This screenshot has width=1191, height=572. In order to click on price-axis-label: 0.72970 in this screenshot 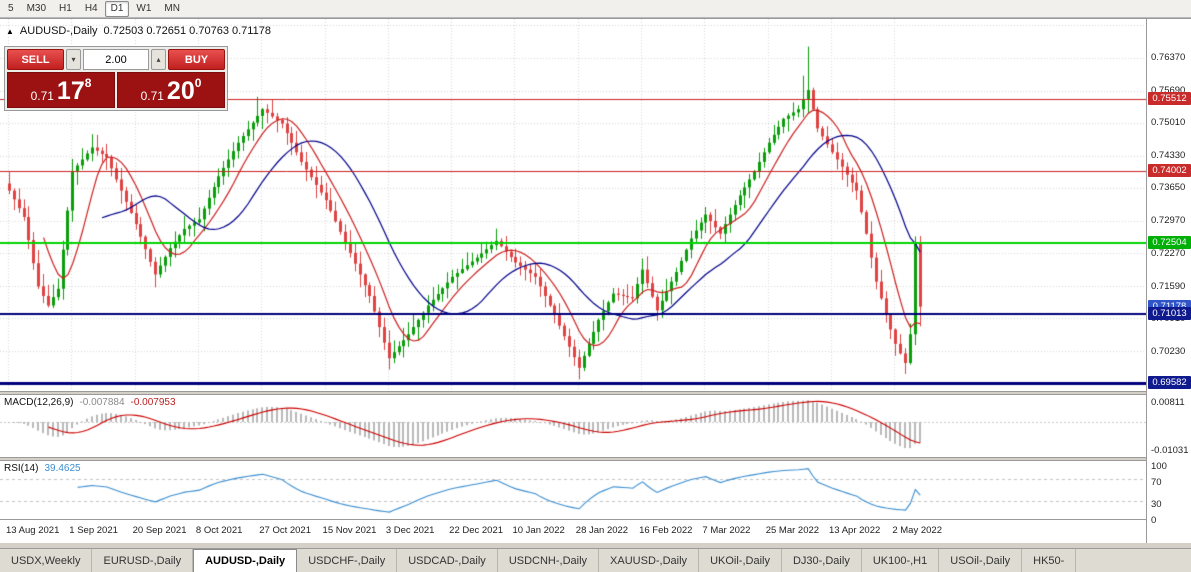, I will do `click(1168, 220)`.